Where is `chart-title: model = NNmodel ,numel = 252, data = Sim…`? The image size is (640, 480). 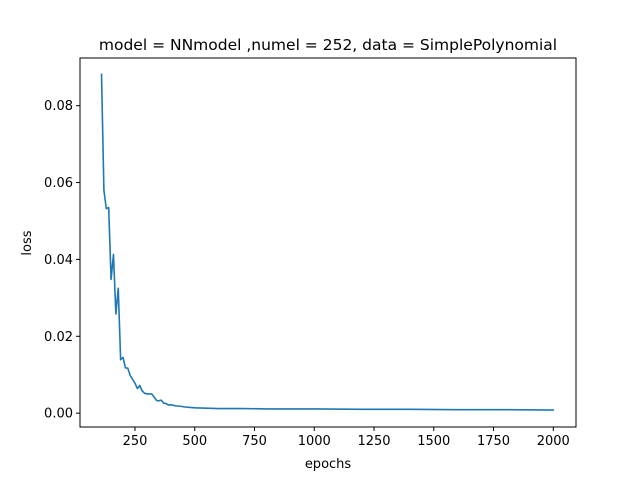 chart-title: model = NNmodel ,numel = 252, data = Sim… is located at coordinates (328, 45).